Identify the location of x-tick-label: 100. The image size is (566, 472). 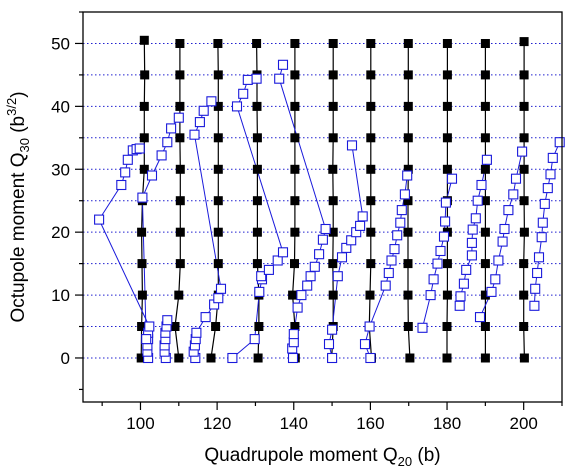
(140, 423).